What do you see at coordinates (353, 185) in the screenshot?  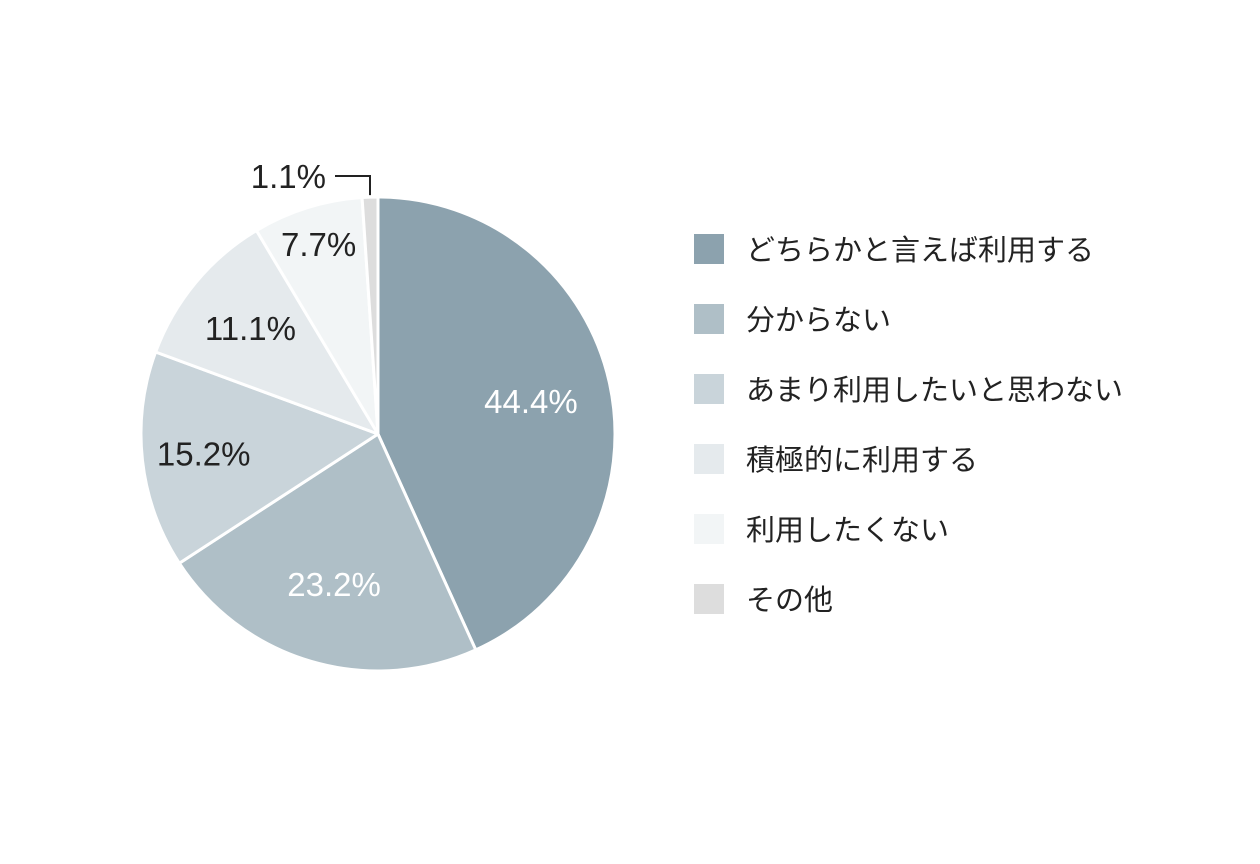 I see `leader-line` at bounding box center [353, 185].